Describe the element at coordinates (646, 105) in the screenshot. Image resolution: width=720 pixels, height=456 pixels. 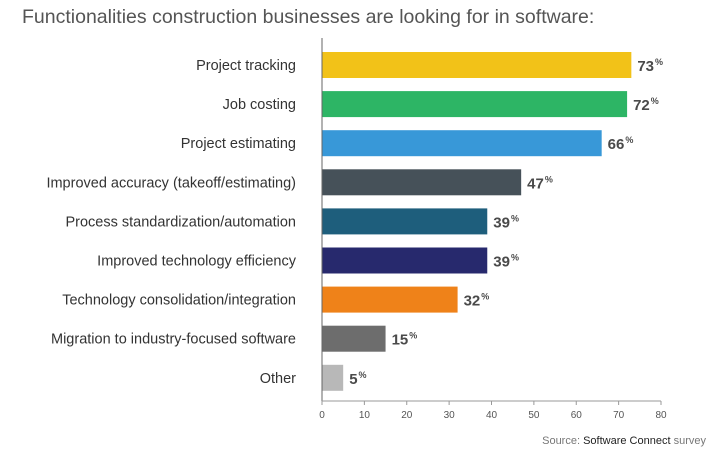
I see `value-label: 72%` at that location.